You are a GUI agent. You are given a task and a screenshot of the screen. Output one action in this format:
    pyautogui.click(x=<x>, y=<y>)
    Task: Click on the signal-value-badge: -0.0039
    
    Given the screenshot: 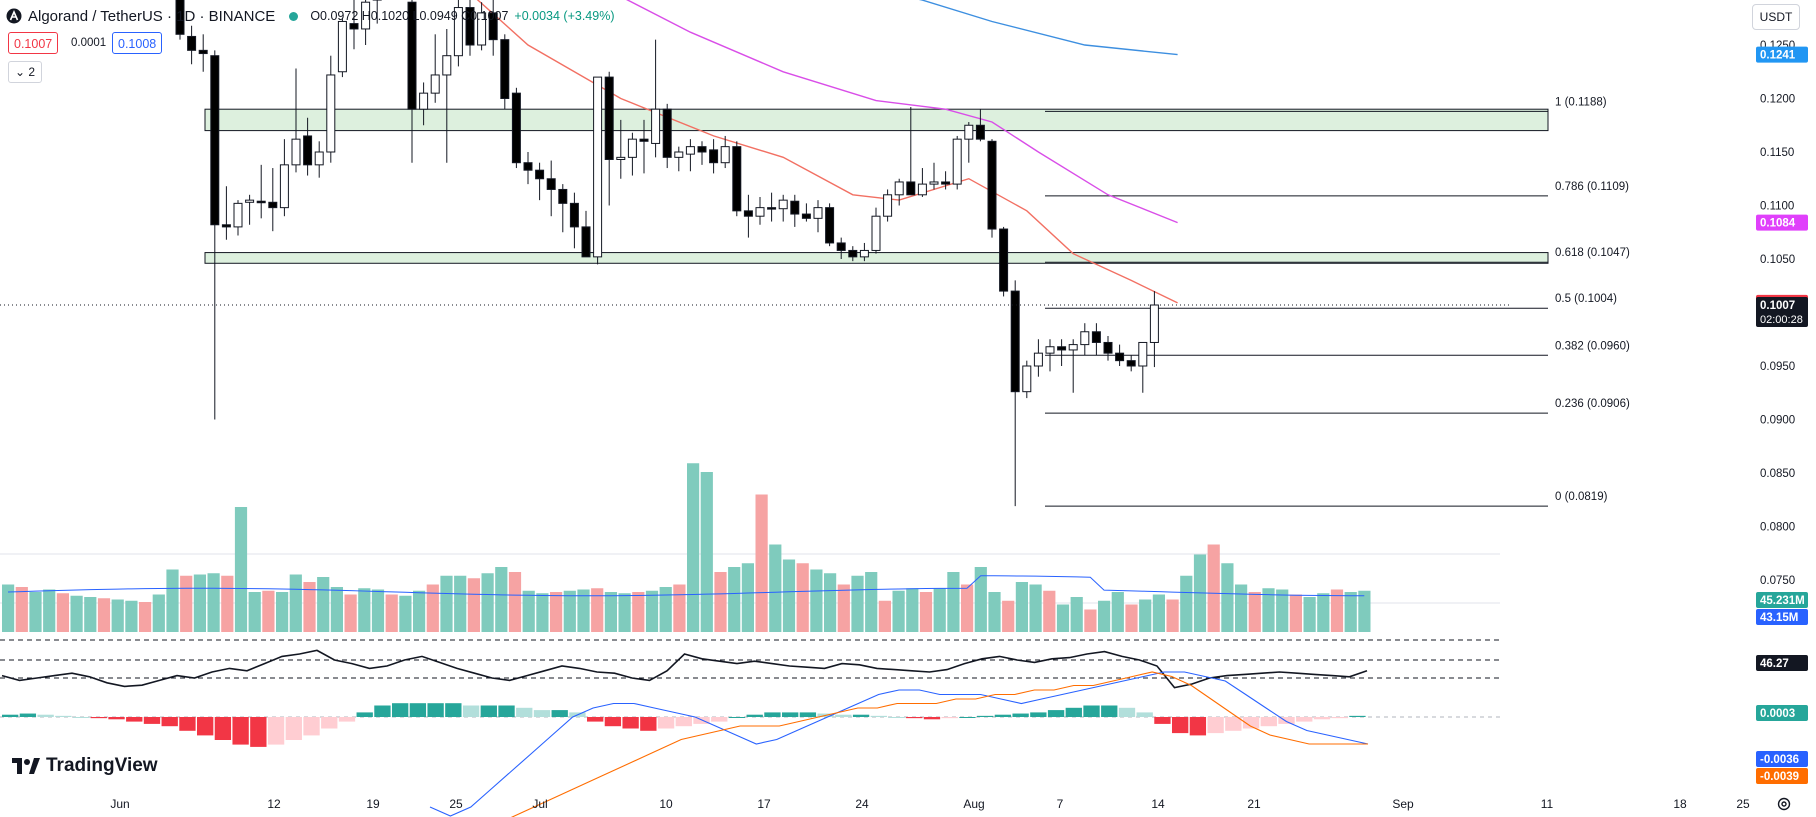 What is the action you would take?
    pyautogui.click(x=1779, y=777)
    